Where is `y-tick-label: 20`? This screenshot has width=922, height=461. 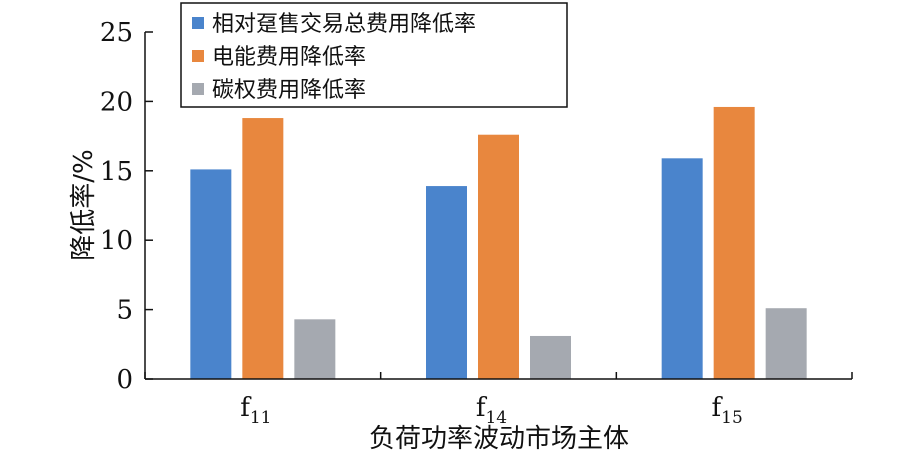 y-tick-label: 20 is located at coordinates (116, 102).